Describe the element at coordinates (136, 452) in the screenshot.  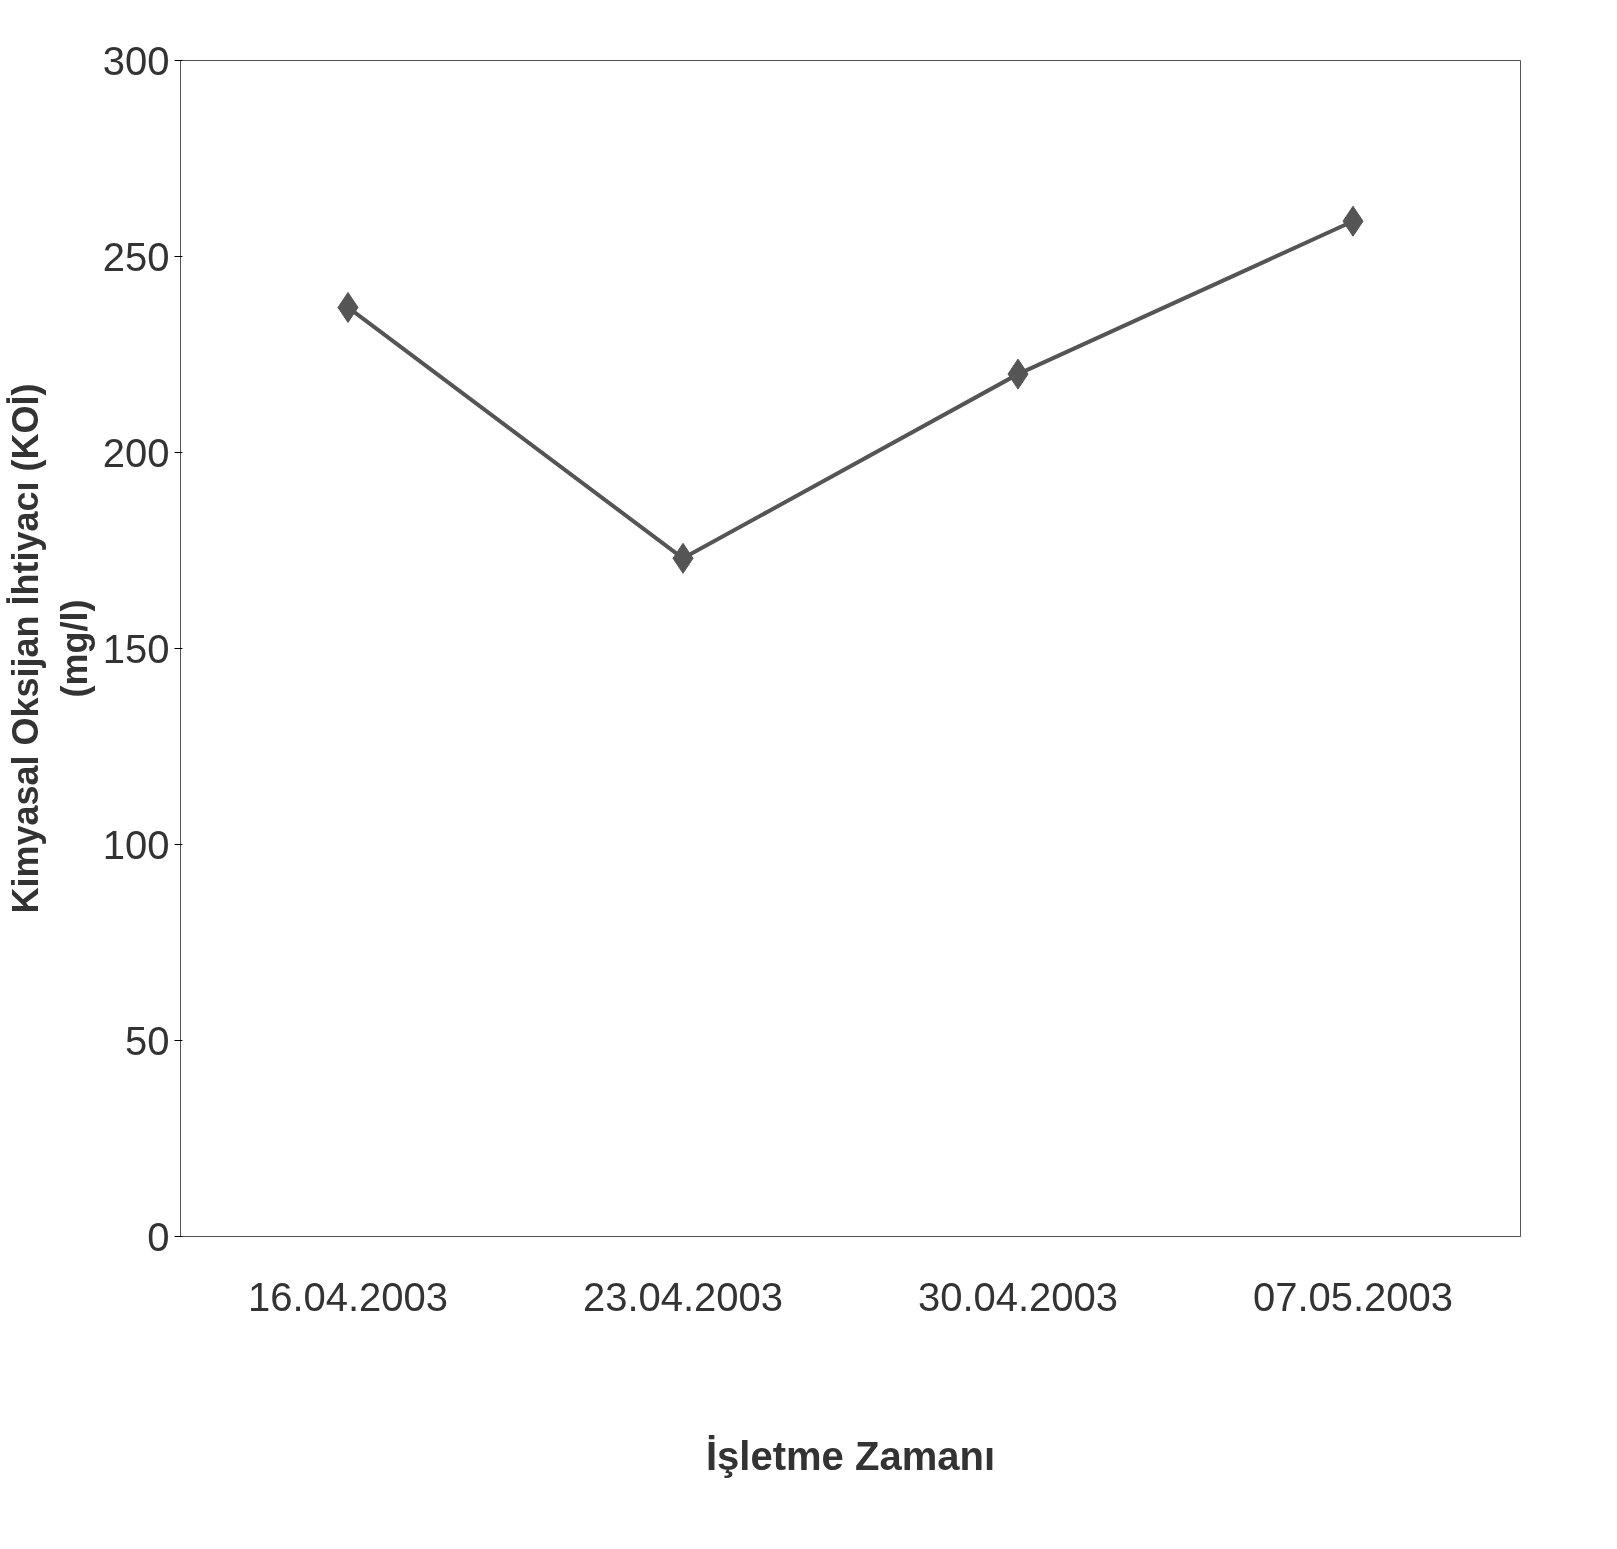
I see `y-tick-label: 200` at that location.